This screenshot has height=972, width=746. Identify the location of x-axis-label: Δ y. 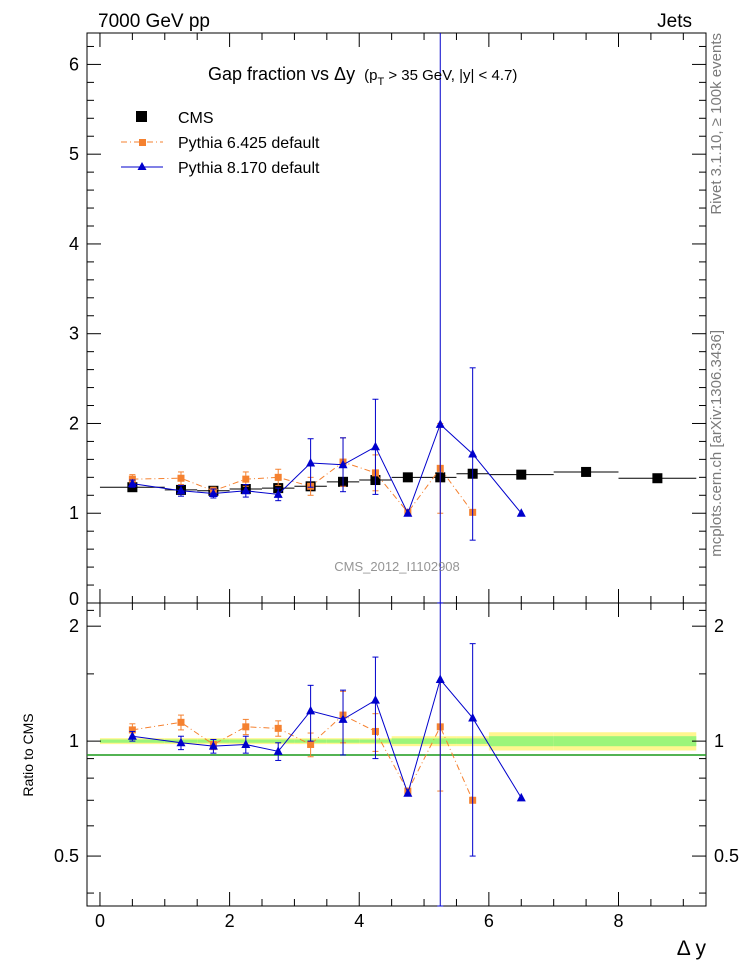
(692, 948).